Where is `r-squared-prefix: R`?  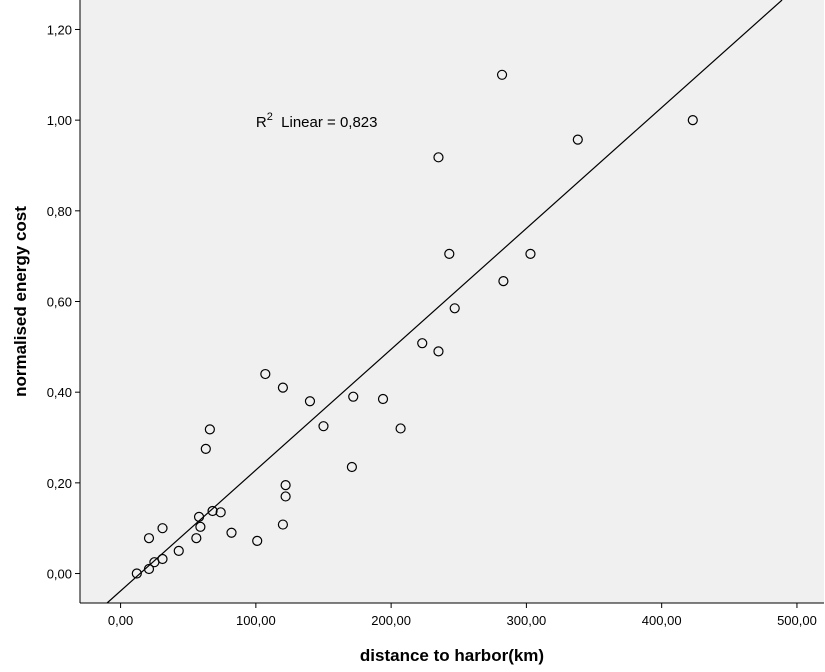
r-squared-prefix: R is located at coordinates (261, 122).